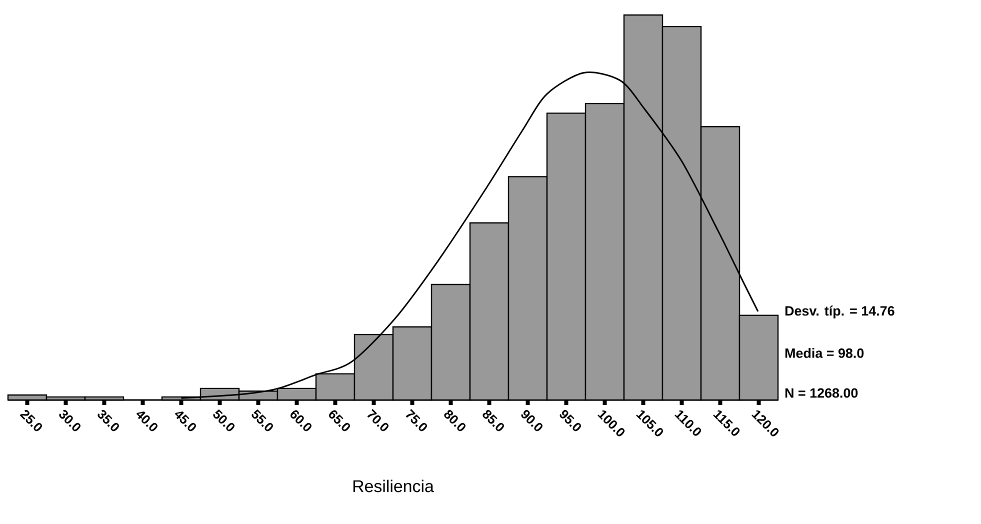 The image size is (981, 524). I want to click on x-tick-label: 50.0, so click(223, 420).